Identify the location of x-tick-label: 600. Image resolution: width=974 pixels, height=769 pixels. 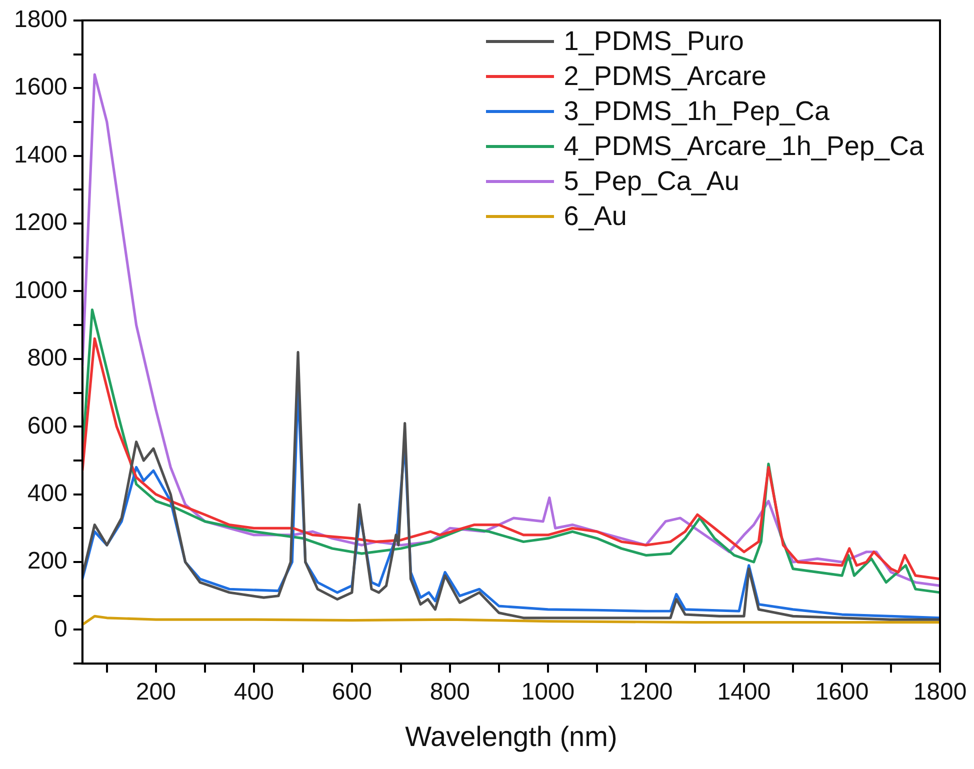
(352, 692).